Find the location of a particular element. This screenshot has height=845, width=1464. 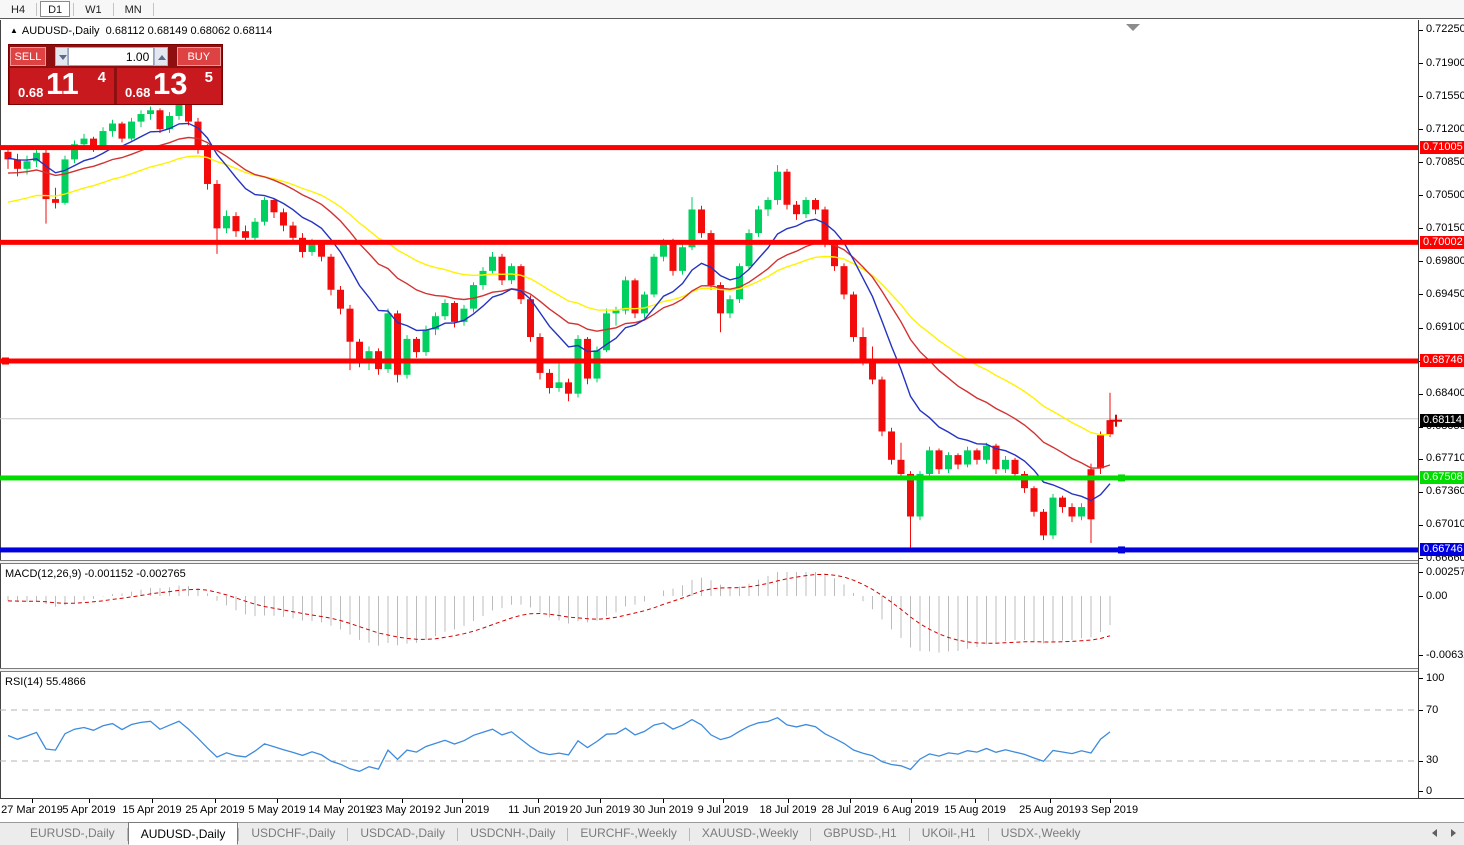

date-label: 18 Jul 2019 is located at coordinates (788, 810).